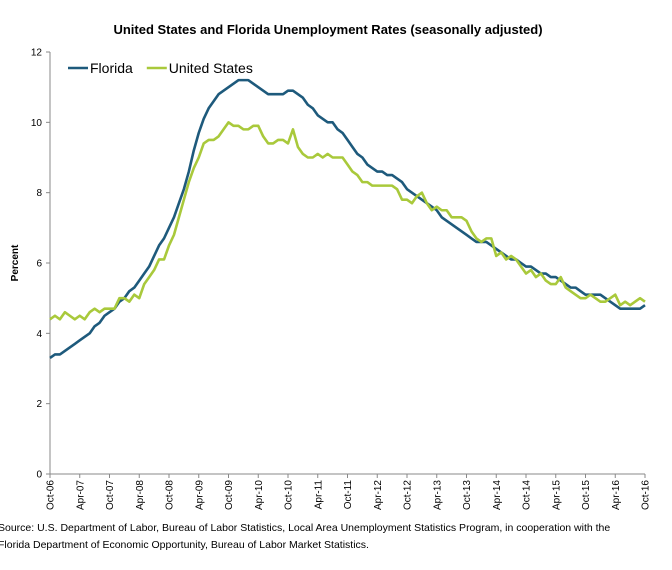 This screenshot has height=570, width=672. I want to click on x-tick-label: Apr-11, so click(318, 495).